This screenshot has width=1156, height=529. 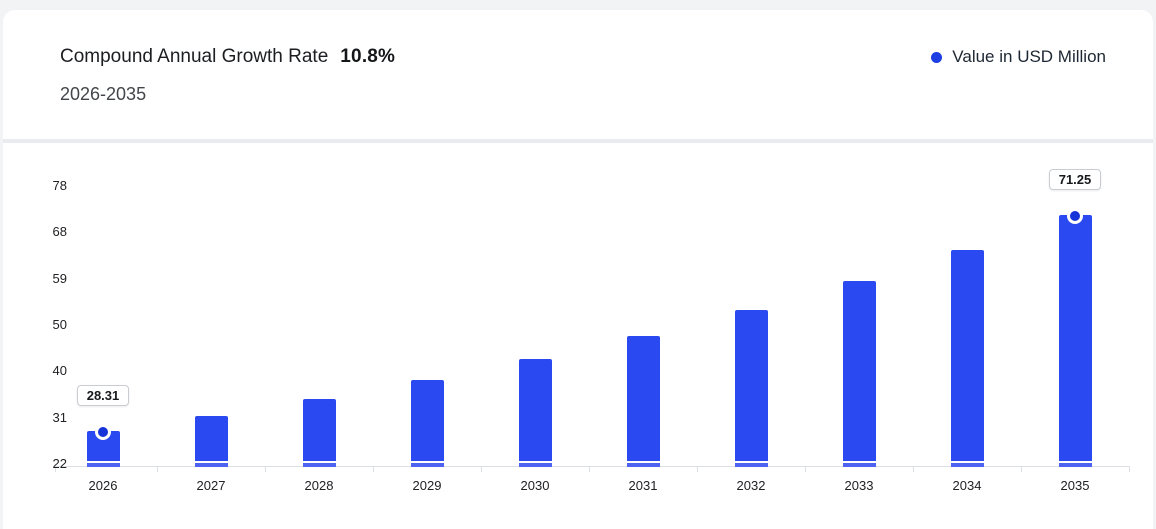 What do you see at coordinates (1075, 179) in the screenshot?
I see `value-label: 71.25` at bounding box center [1075, 179].